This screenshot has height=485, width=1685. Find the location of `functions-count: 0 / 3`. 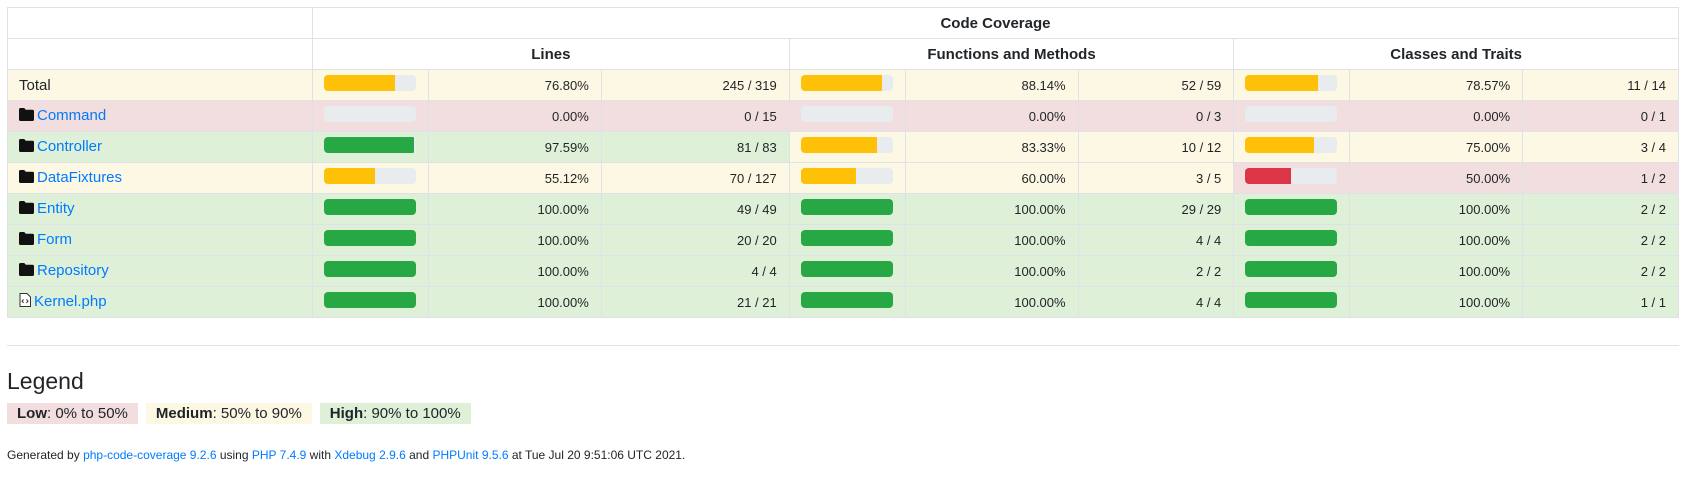

functions-count: 0 / 3 is located at coordinates (1156, 116).